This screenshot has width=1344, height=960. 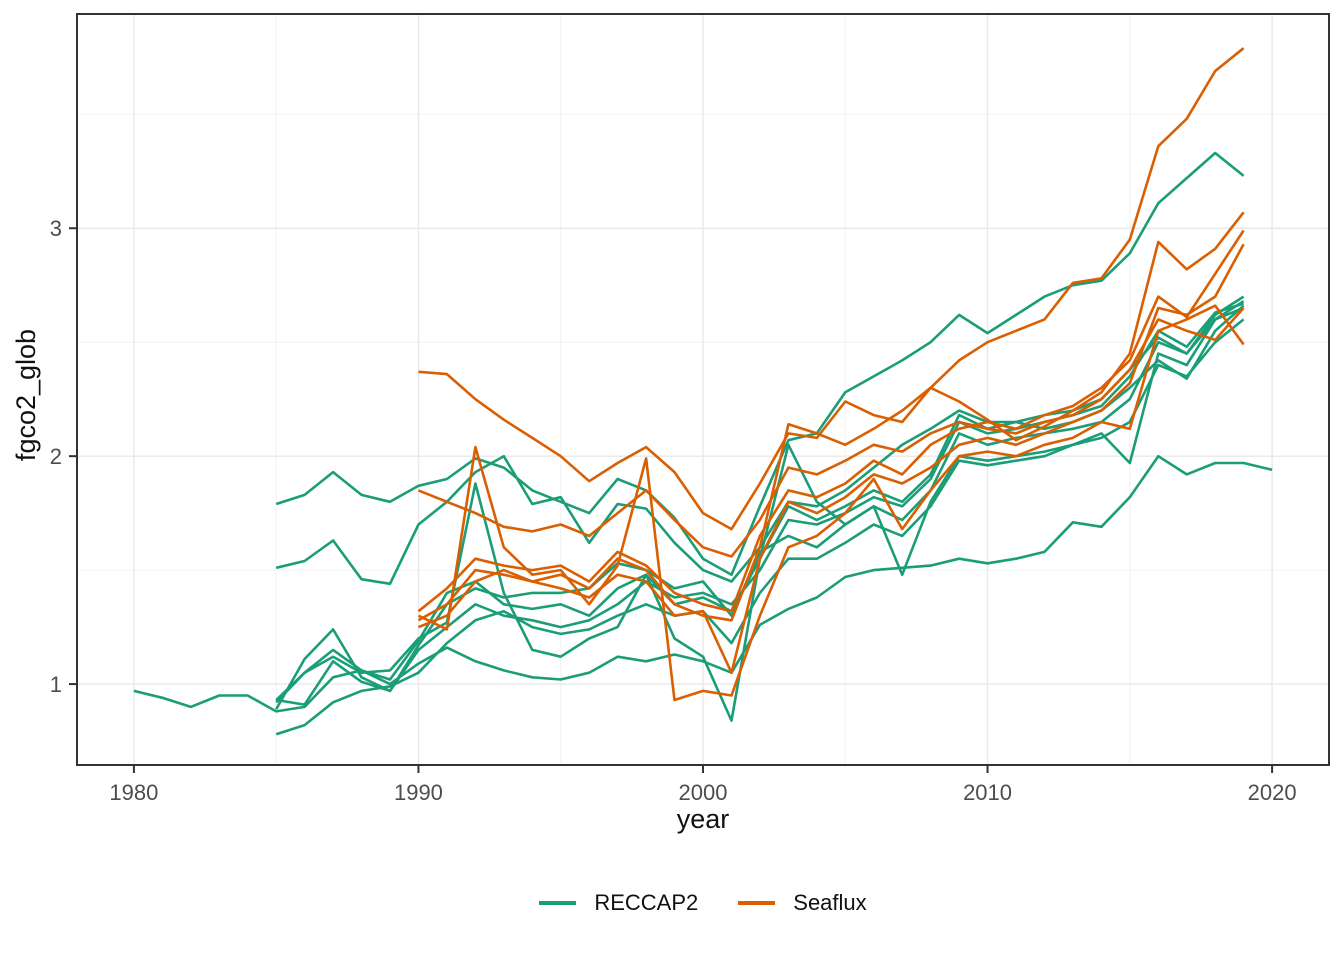 What do you see at coordinates (56, 456) in the screenshot?
I see `y-tick-label: 2` at bounding box center [56, 456].